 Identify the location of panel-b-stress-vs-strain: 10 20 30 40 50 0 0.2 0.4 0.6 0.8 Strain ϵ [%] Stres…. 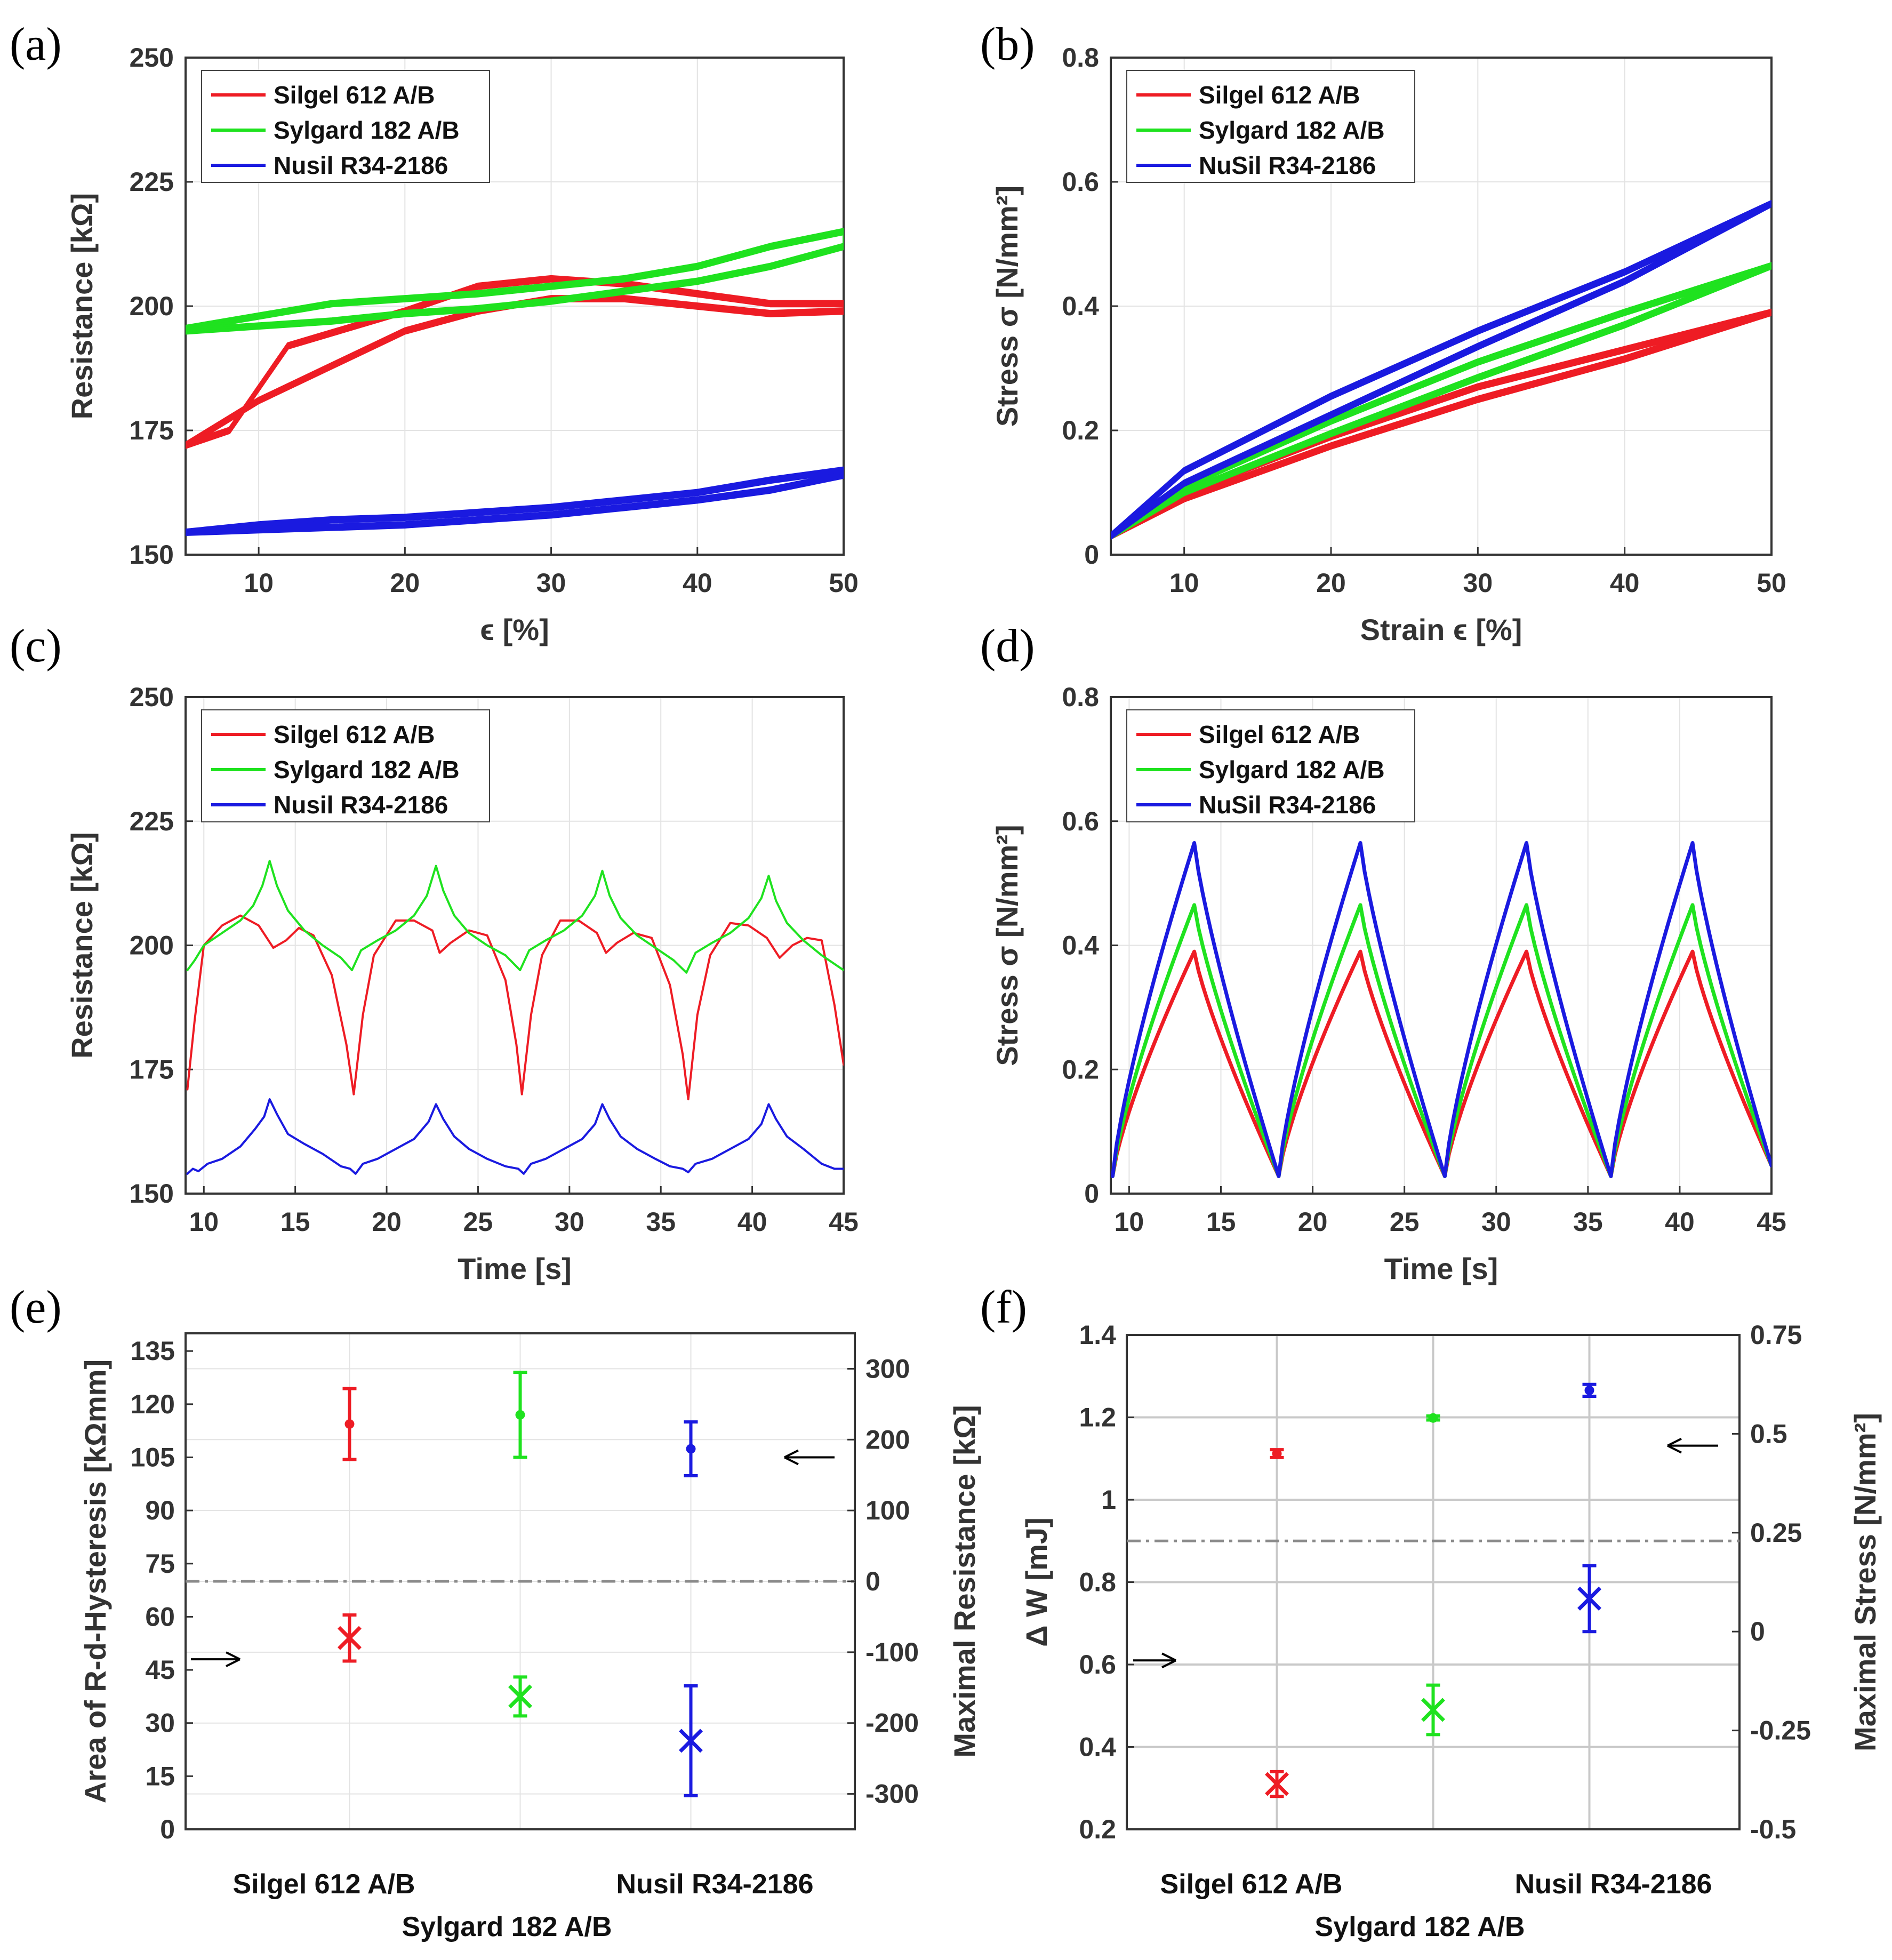
(1388, 344).